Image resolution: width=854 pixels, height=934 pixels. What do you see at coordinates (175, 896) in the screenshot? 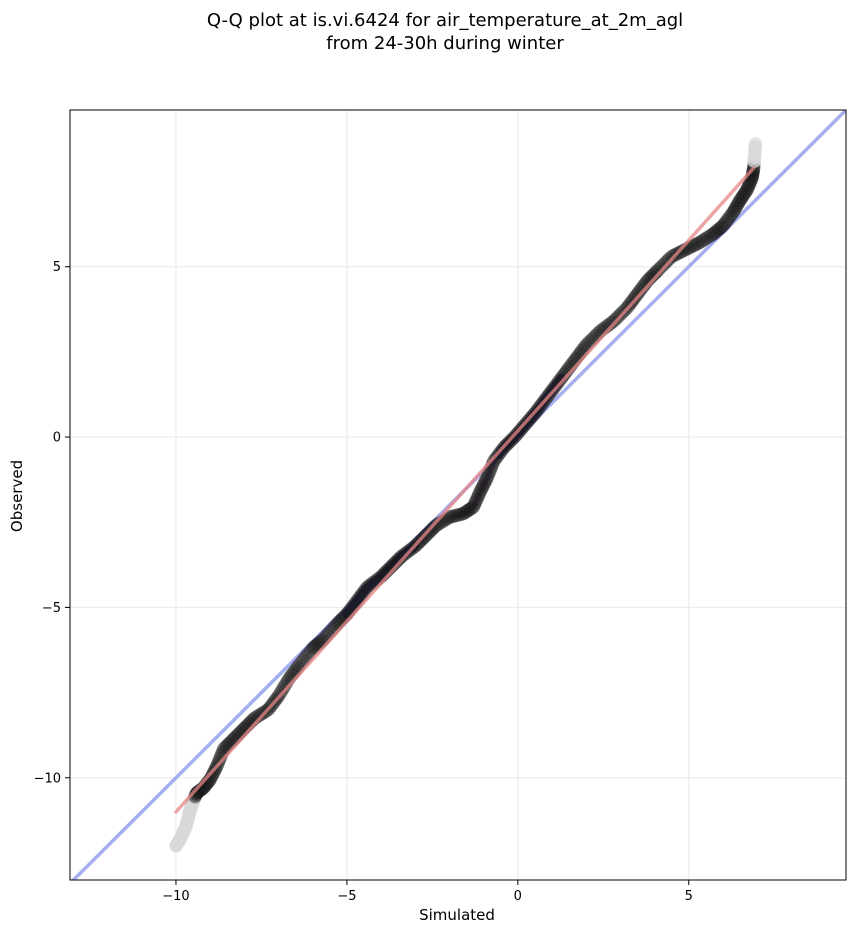
I see `x-tick-label: −10` at bounding box center [175, 896].